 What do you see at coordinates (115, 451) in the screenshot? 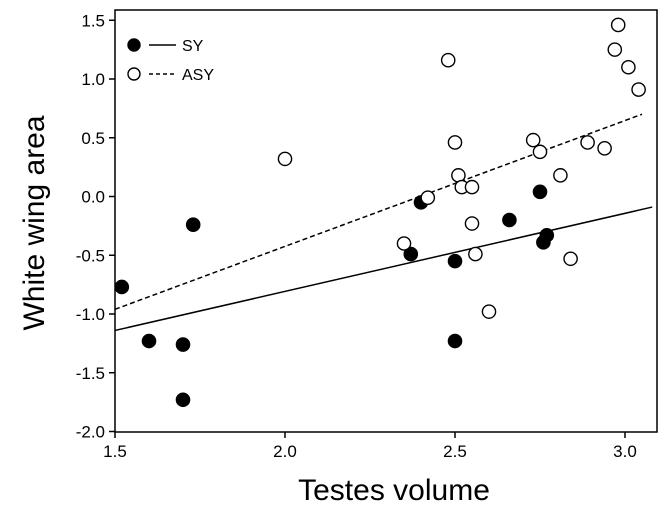
I see `x-tick-label: 1.5` at bounding box center [115, 451].